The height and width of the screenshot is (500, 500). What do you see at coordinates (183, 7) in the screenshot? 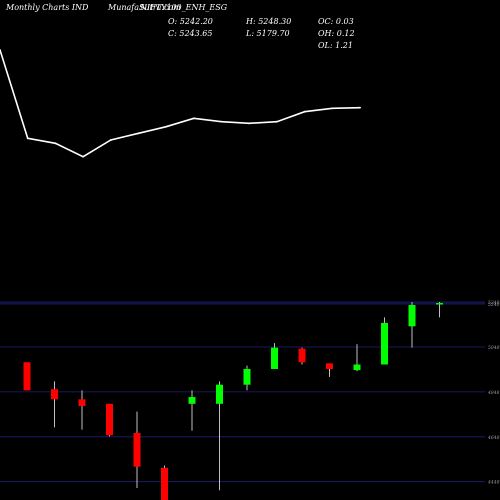
I see `symbol-overlay-label: NIFTY100_ENH_ESG` at bounding box center [183, 7].